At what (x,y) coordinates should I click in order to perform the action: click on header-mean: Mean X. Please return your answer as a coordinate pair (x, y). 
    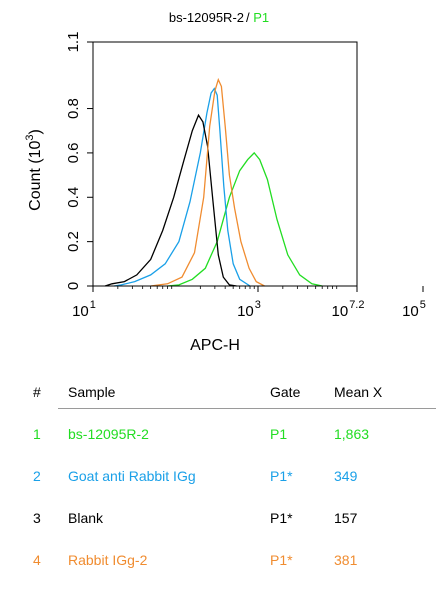
    Looking at the image, I should click on (358, 392).